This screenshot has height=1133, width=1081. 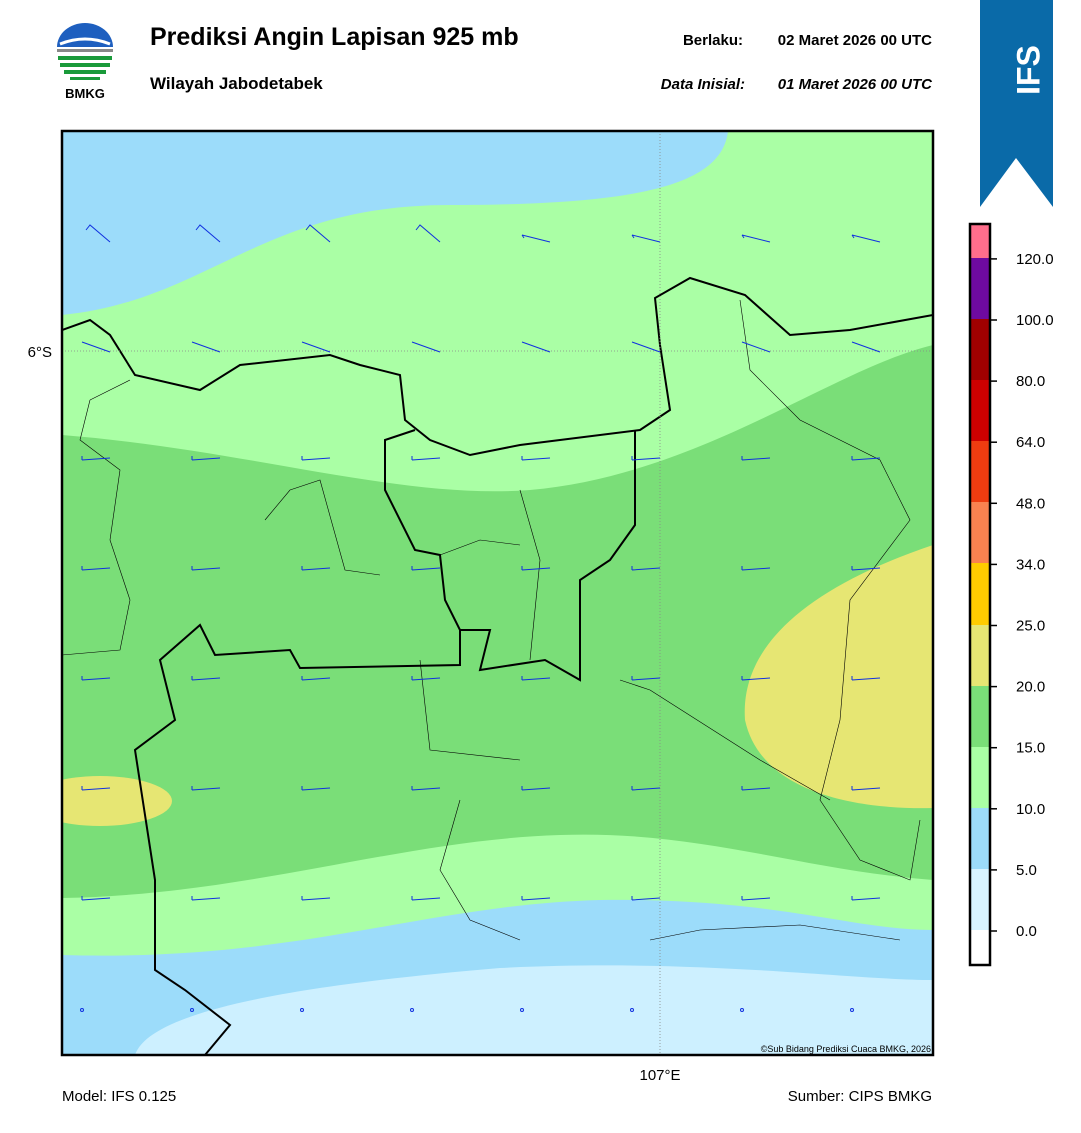 What do you see at coordinates (1030, 442) in the screenshot?
I see `colorbar-label: 64.0` at bounding box center [1030, 442].